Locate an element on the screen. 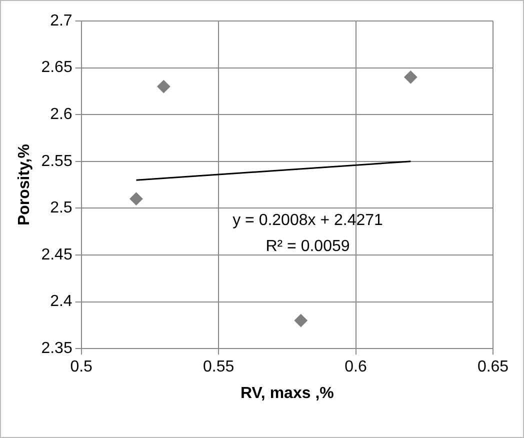 The height and width of the screenshot is (438, 524). y-tick-label: 2.7 is located at coordinates (61, 21).